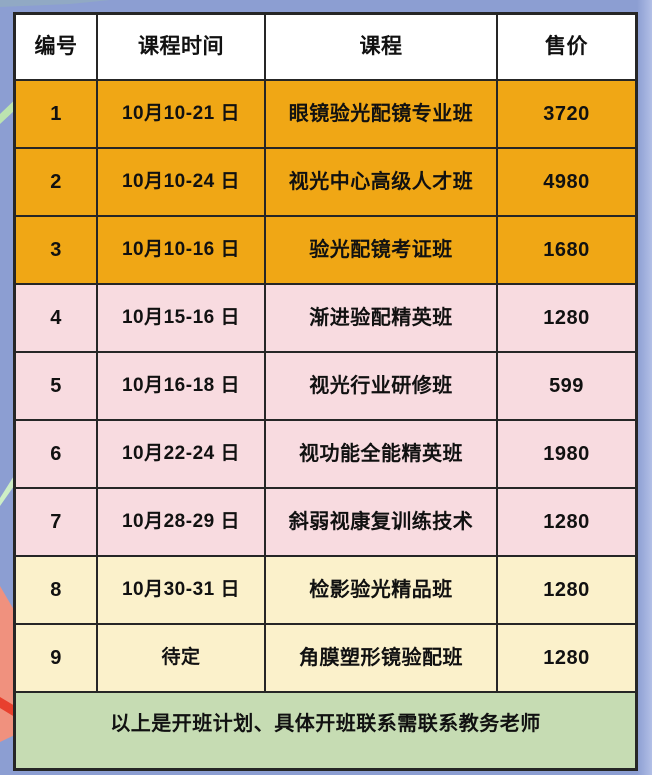  I want to click on course-time-cell: 10月22-24 日, so click(181, 454).